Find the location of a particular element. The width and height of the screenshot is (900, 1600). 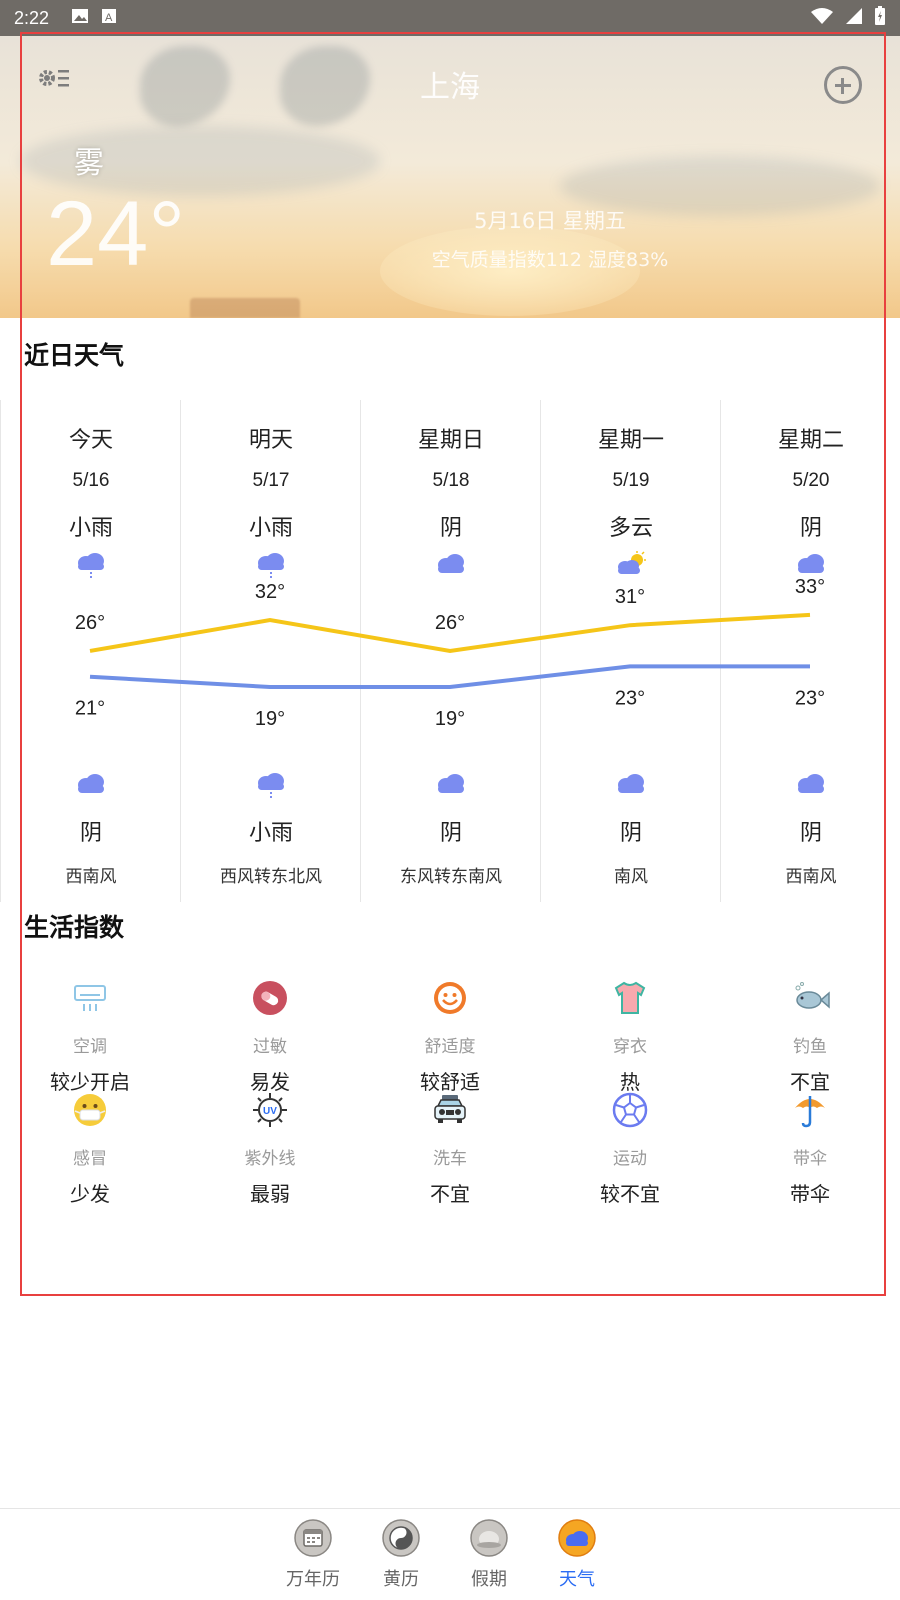

forecast-column: 星期日 5/18 阴阴东风转东南风 is located at coordinates (450, 651).